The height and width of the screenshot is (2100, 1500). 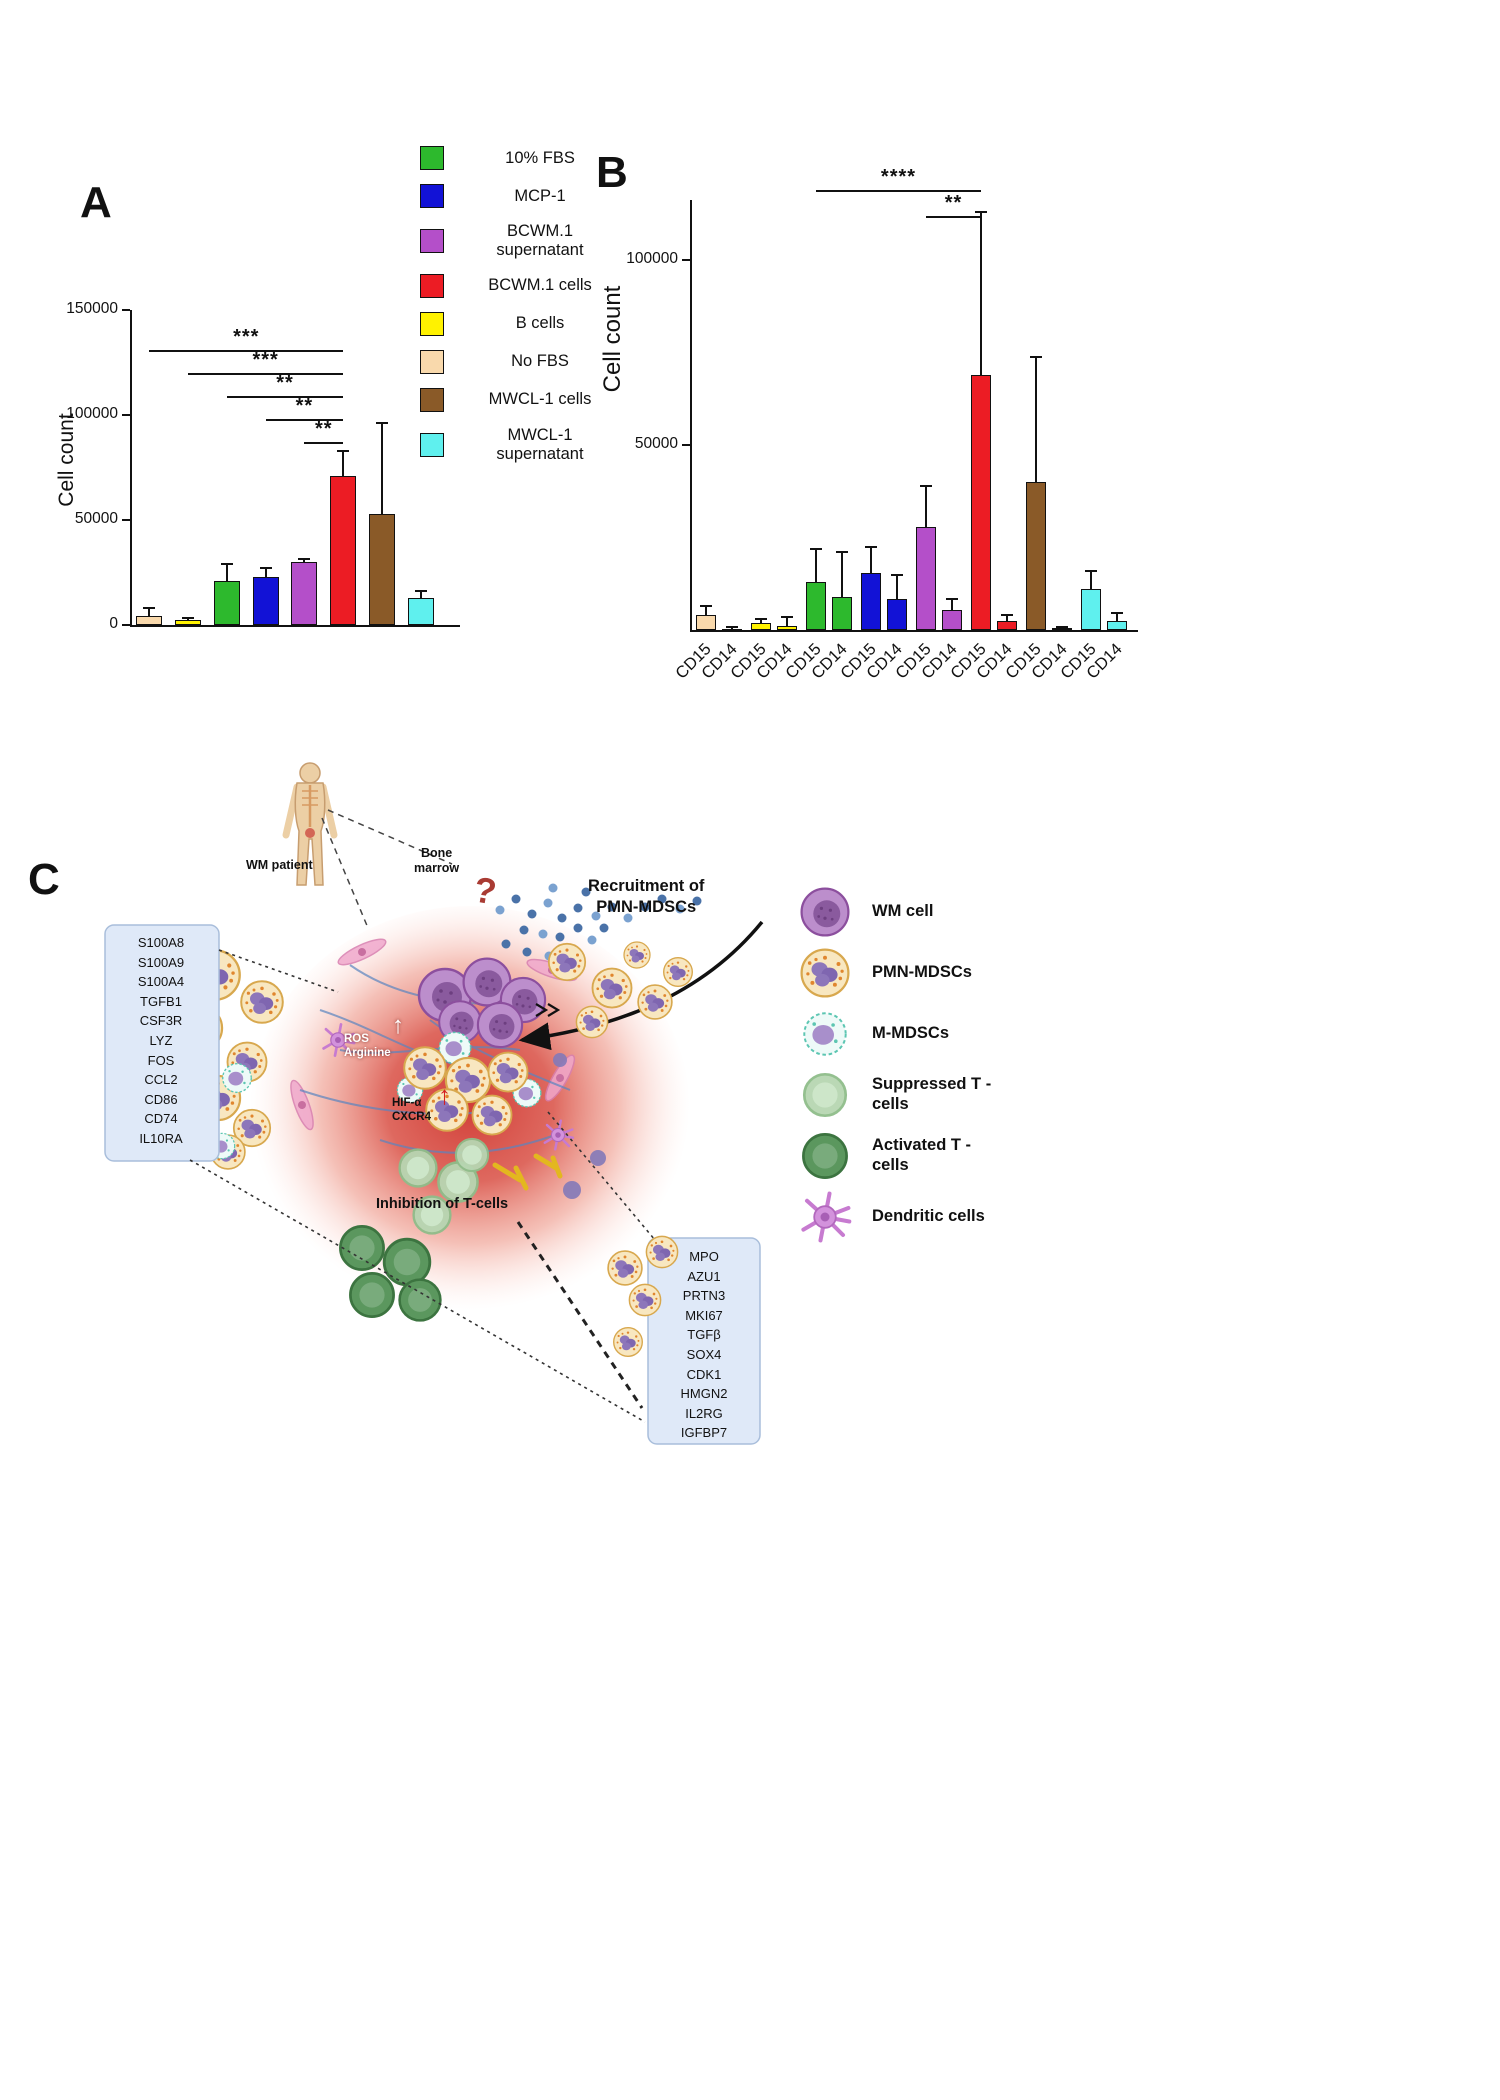 I want to click on legend-row: MCP-1, so click(x=535, y=196).